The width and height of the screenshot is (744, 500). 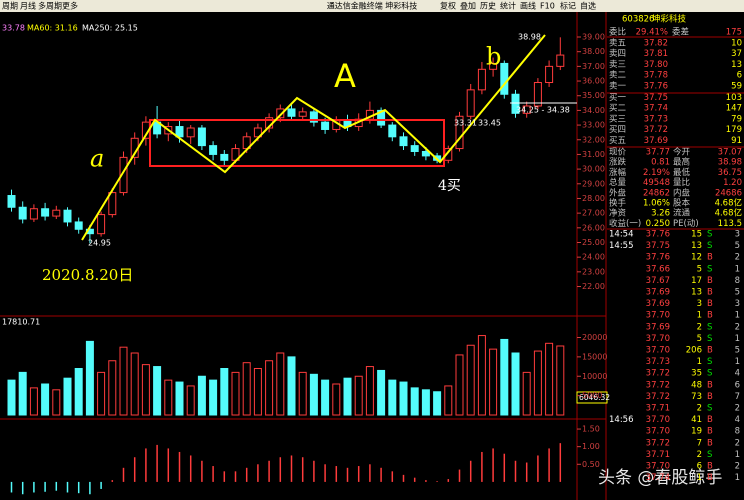 What do you see at coordinates (593, 198) in the screenshot?
I see `y-tick-label: 28.00` at bounding box center [593, 198].